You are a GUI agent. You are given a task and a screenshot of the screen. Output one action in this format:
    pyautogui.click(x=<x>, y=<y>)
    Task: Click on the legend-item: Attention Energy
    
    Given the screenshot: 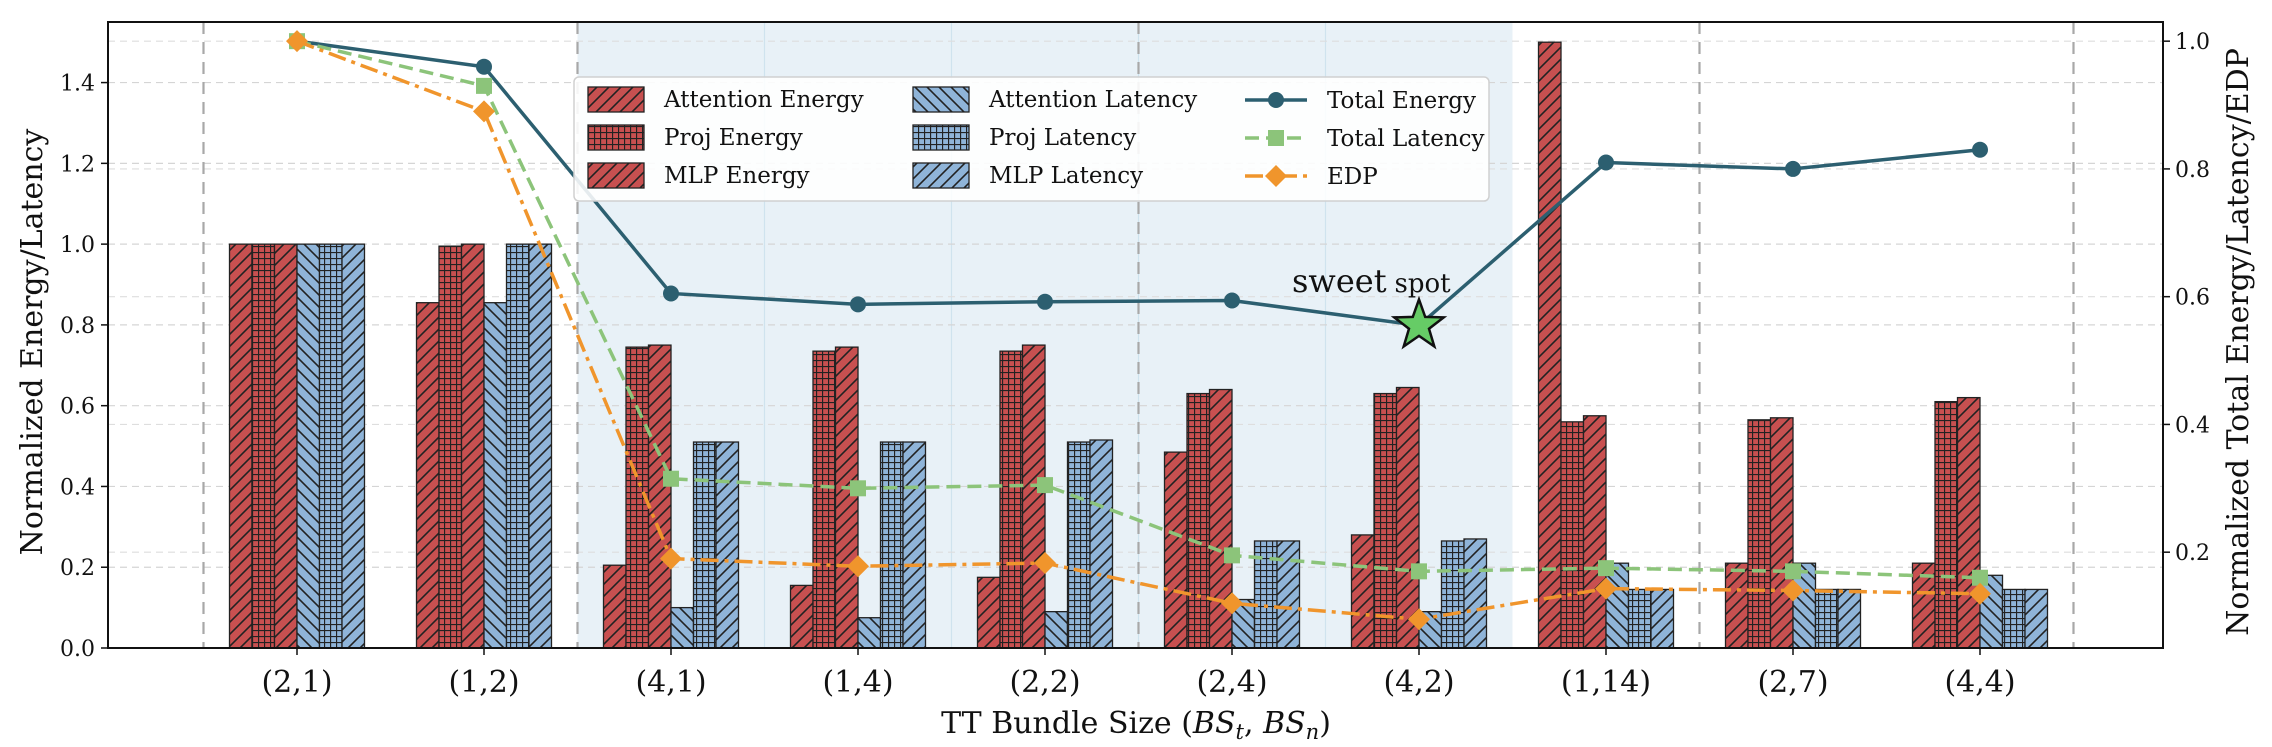 What is the action you would take?
    pyautogui.click(x=725, y=99)
    